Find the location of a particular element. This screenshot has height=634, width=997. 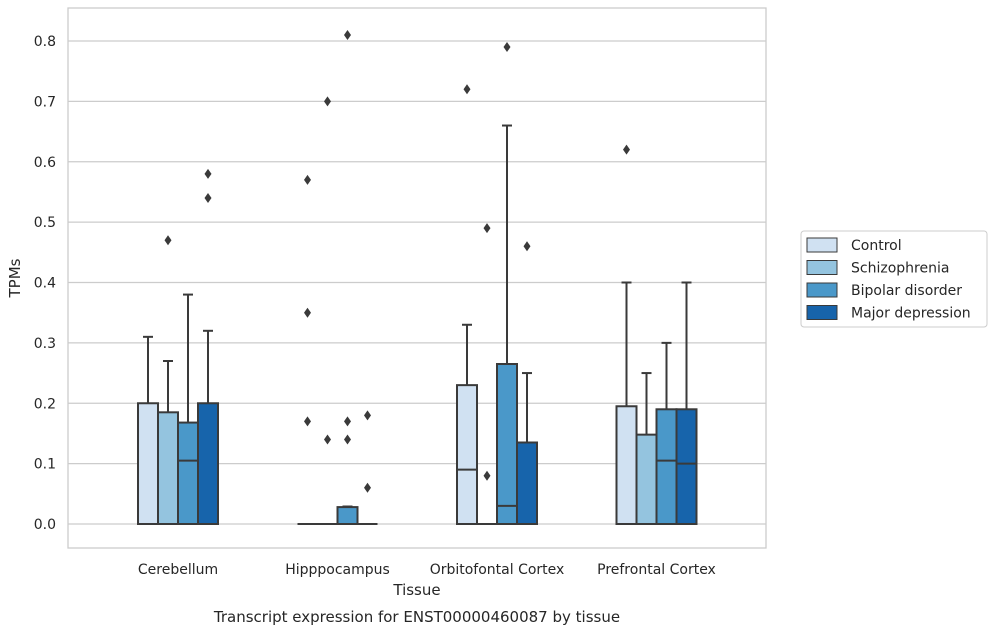

y-axis-label: TPMs is located at coordinates (15, 278).